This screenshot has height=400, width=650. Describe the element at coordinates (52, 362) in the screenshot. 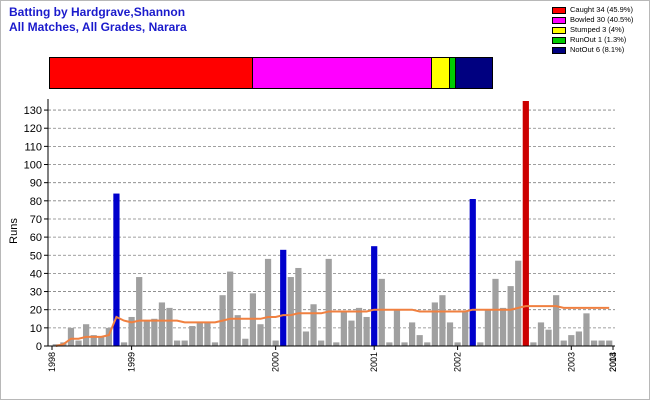

I see `x-tick-label: 1998` at that location.